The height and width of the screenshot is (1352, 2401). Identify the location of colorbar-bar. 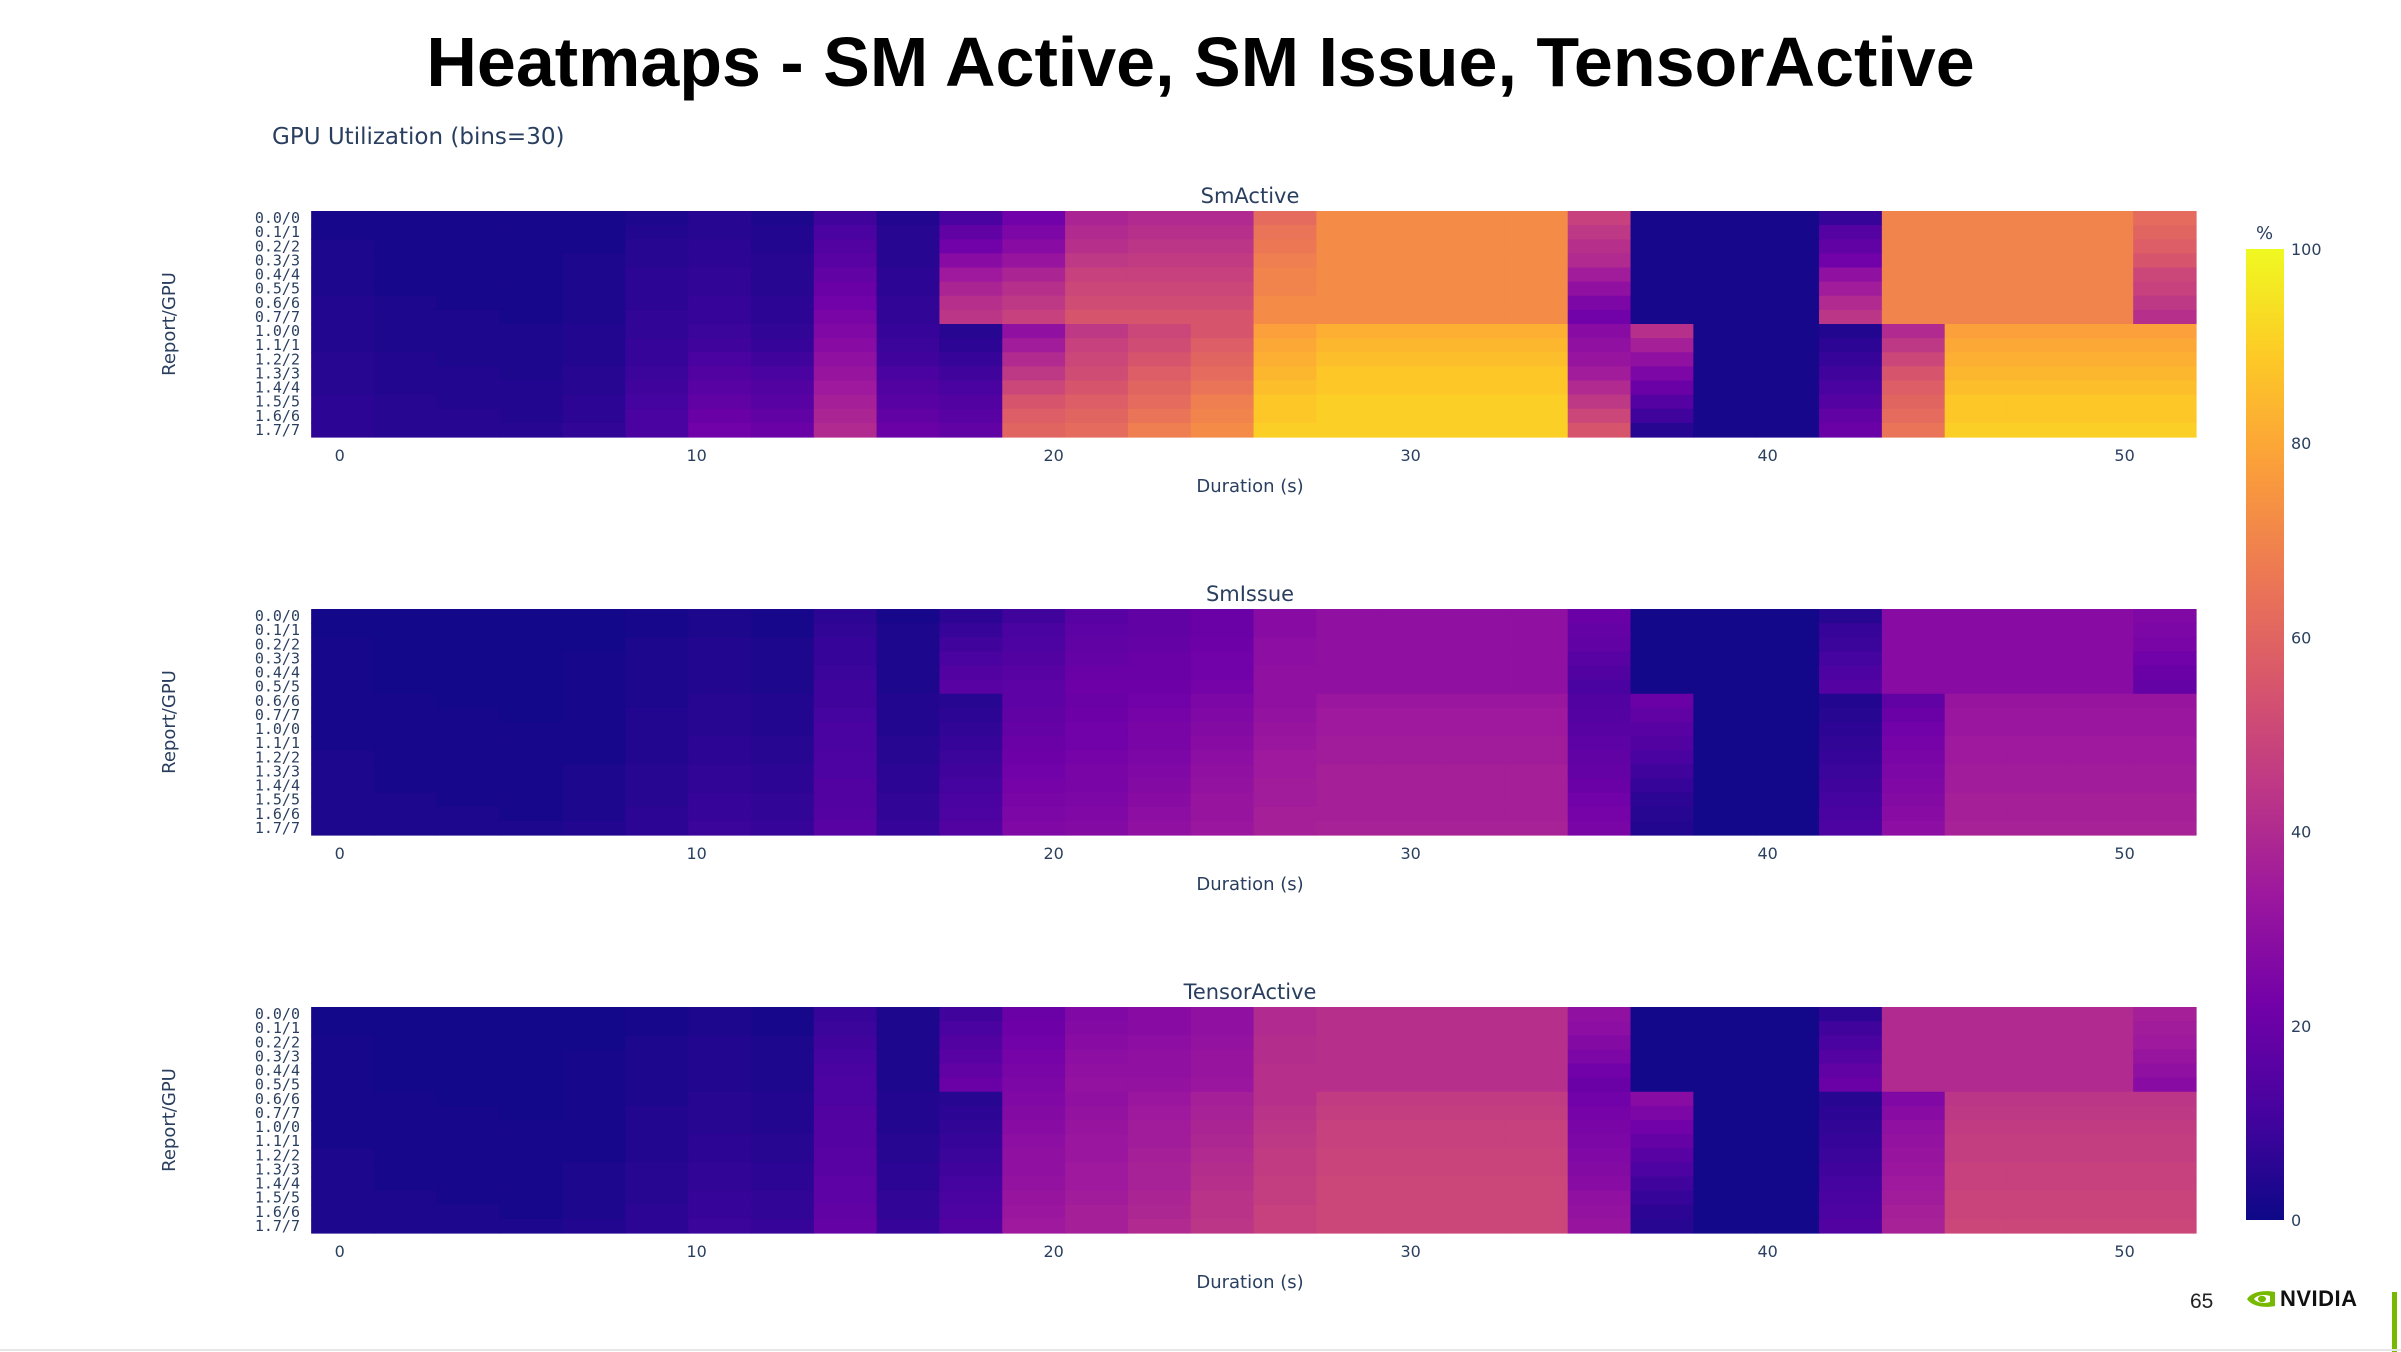
(2265, 734).